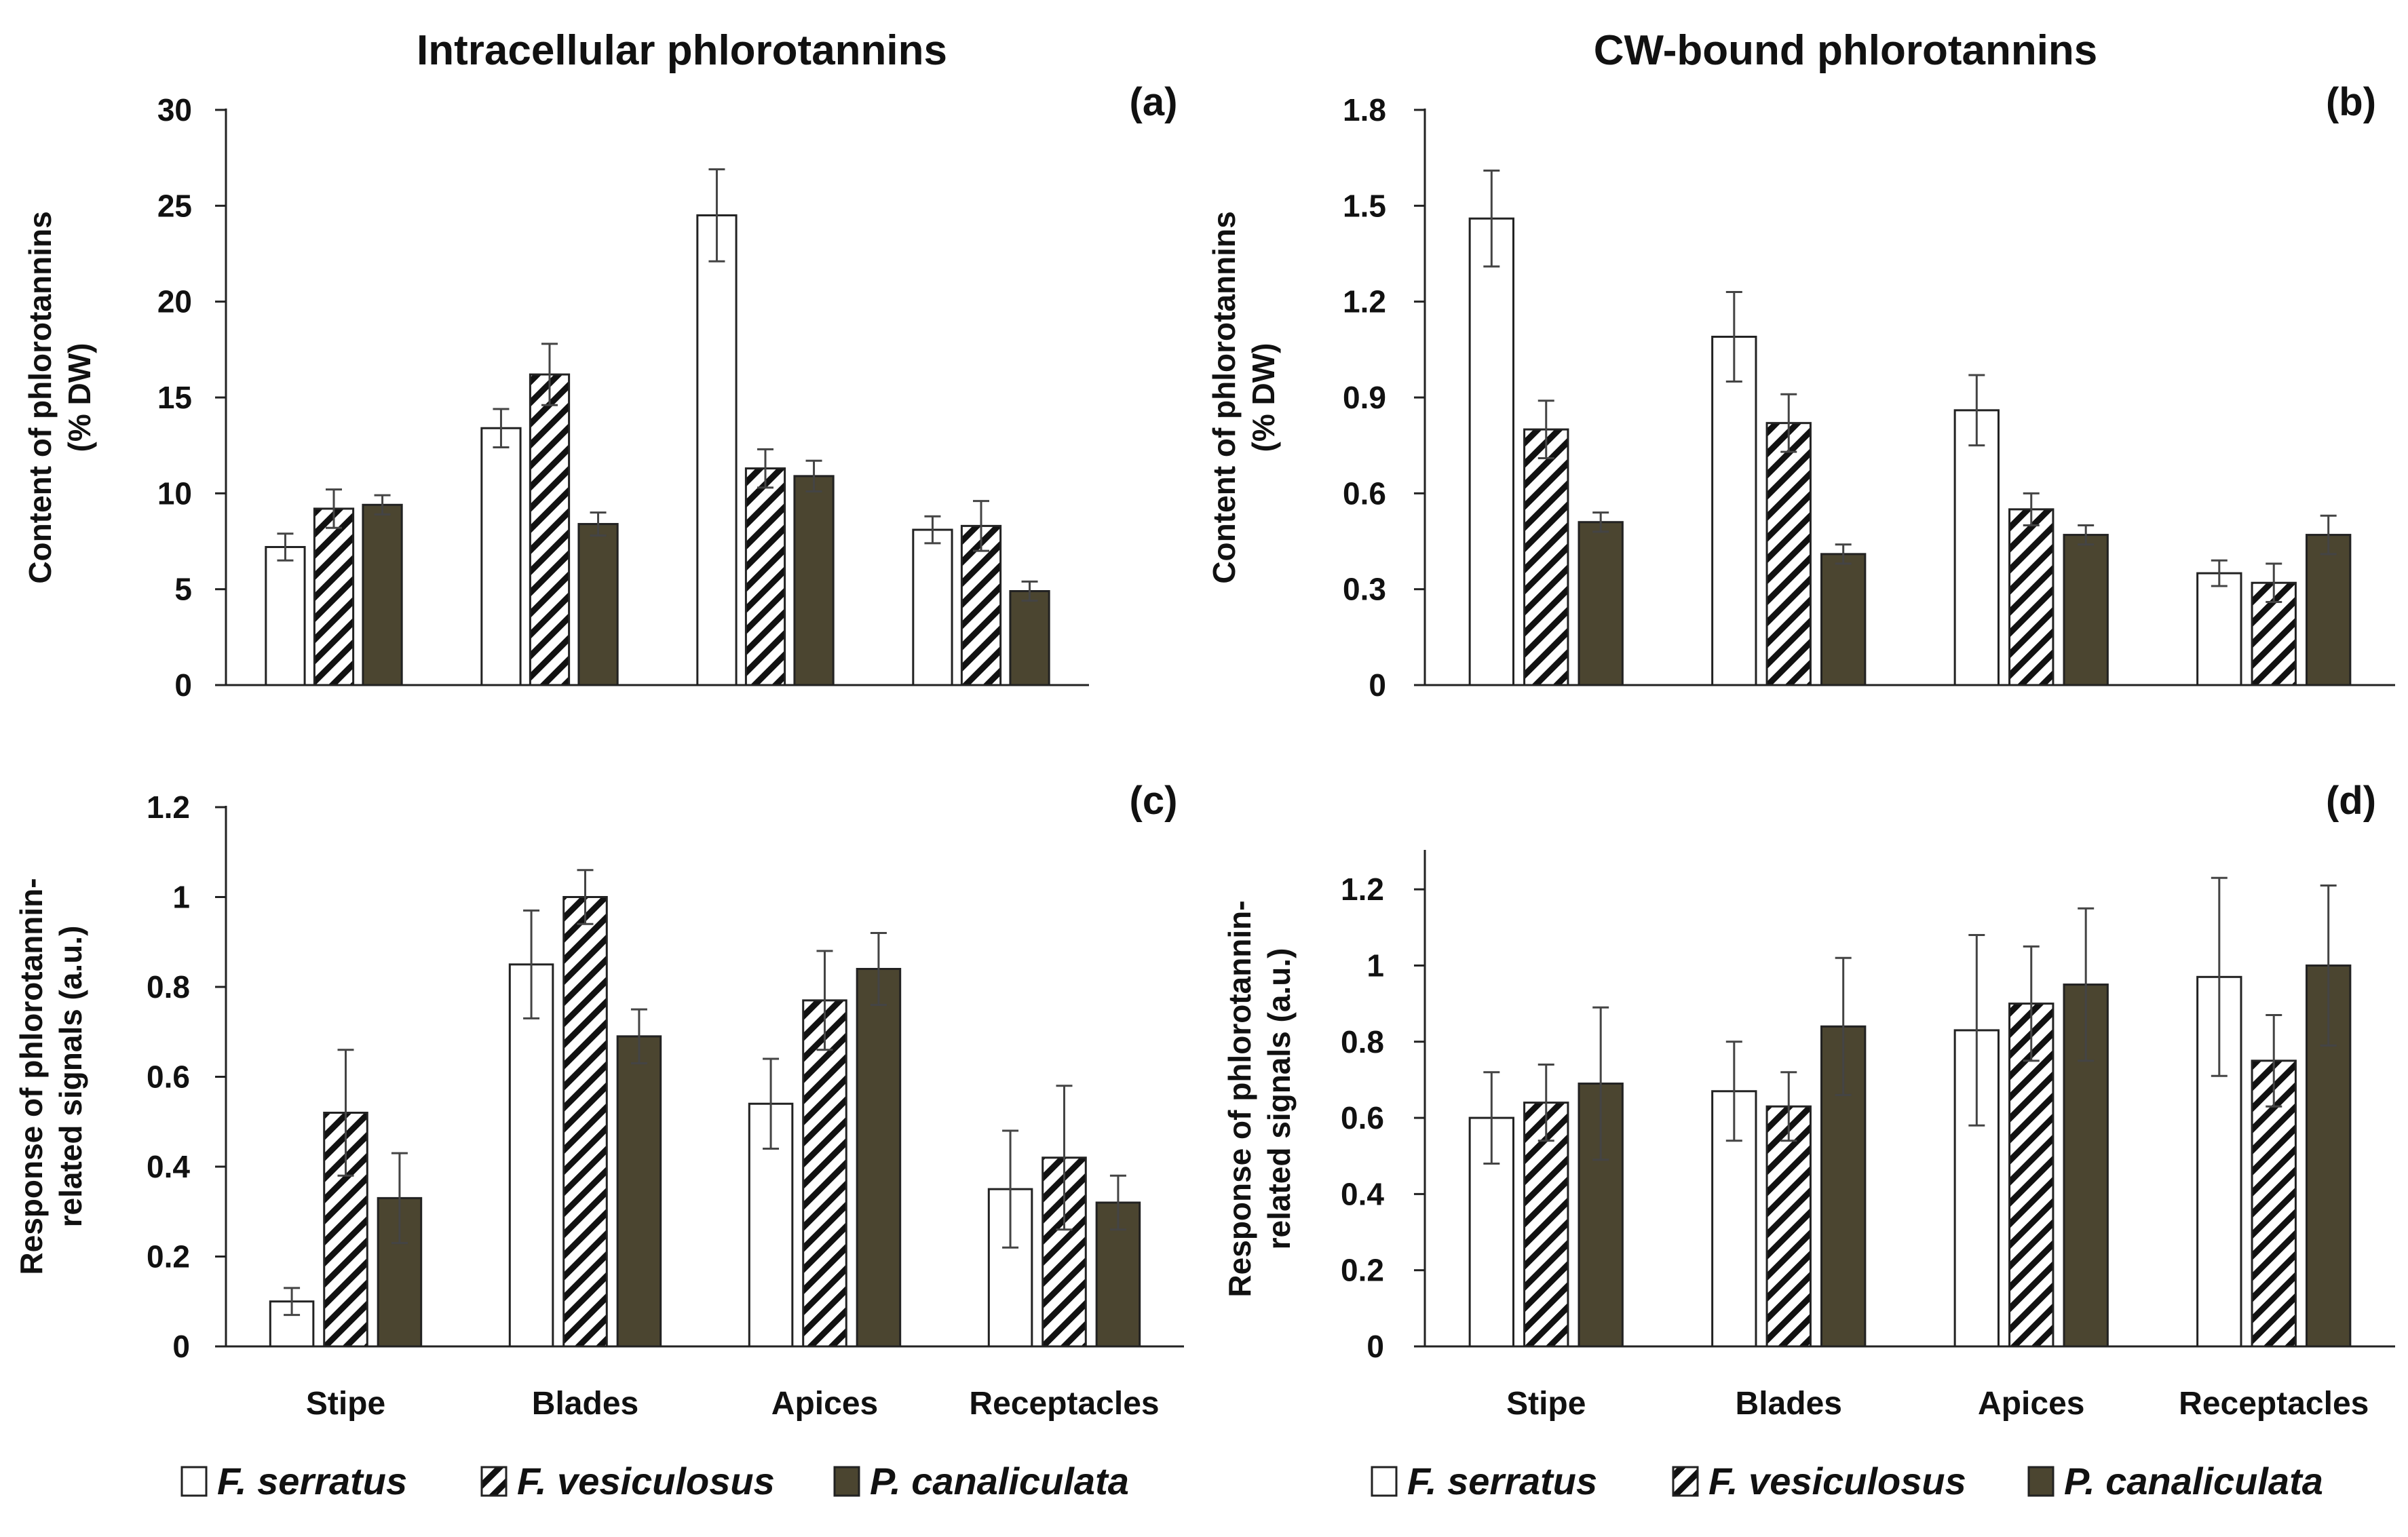  Describe the element at coordinates (1279, 1099) in the screenshot. I see `y-axis-label-line: related signals (a.u.)` at that location.